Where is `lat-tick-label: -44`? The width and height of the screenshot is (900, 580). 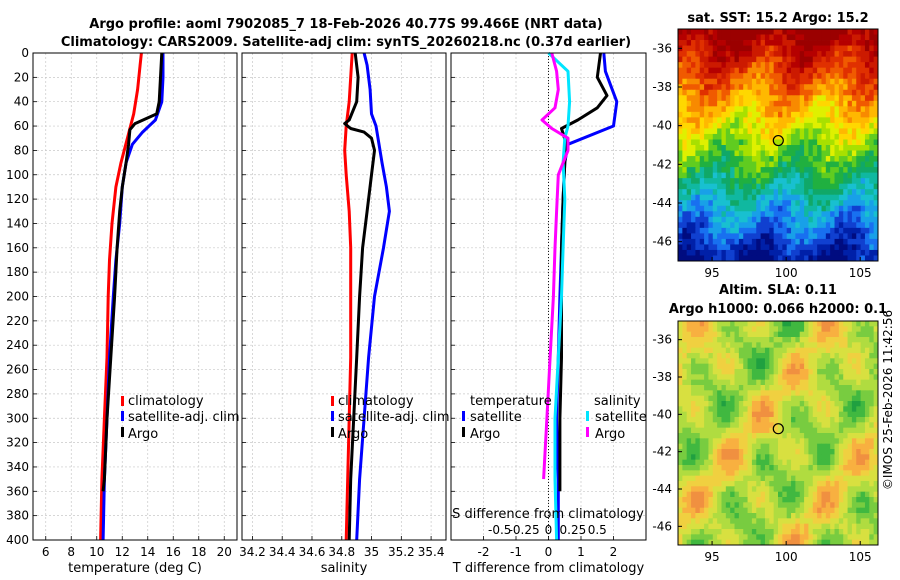 lat-tick-label: -44 is located at coordinates (662, 203).